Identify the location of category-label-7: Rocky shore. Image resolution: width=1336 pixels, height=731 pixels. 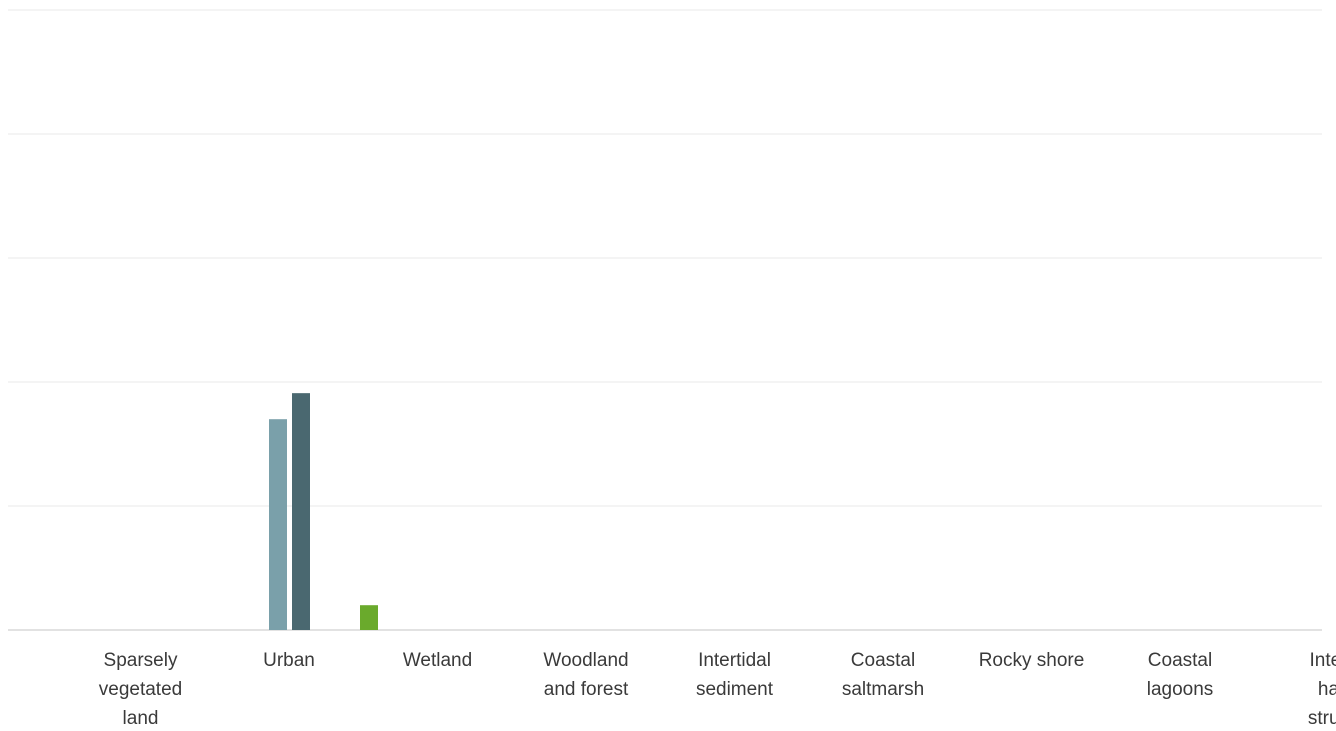
(1032, 660).